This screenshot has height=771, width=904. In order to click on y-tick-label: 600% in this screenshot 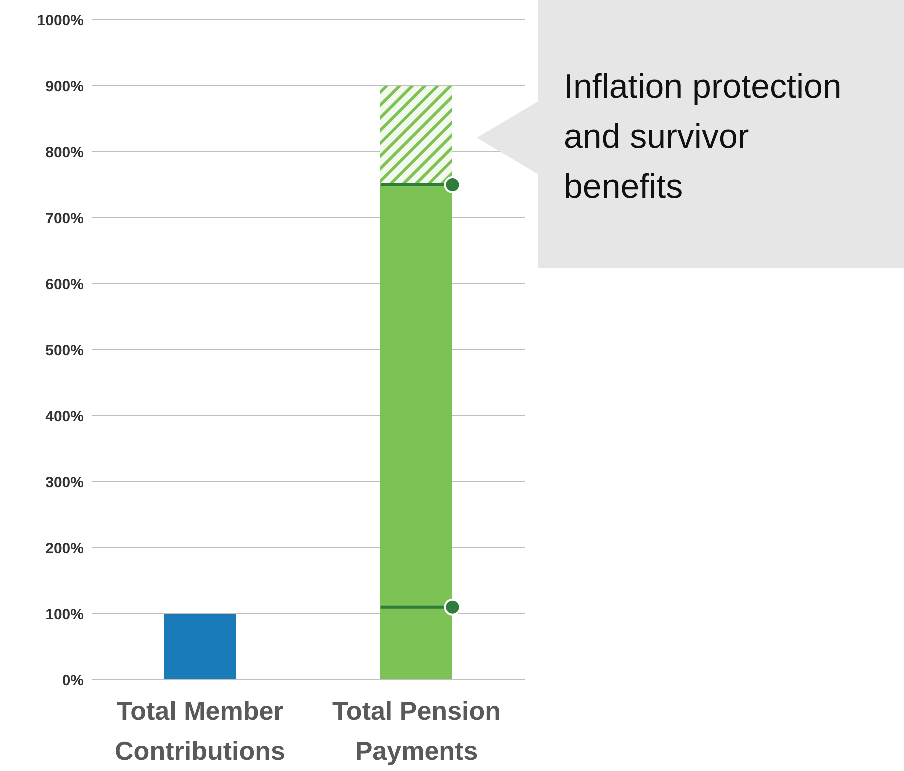, I will do `click(65, 285)`.